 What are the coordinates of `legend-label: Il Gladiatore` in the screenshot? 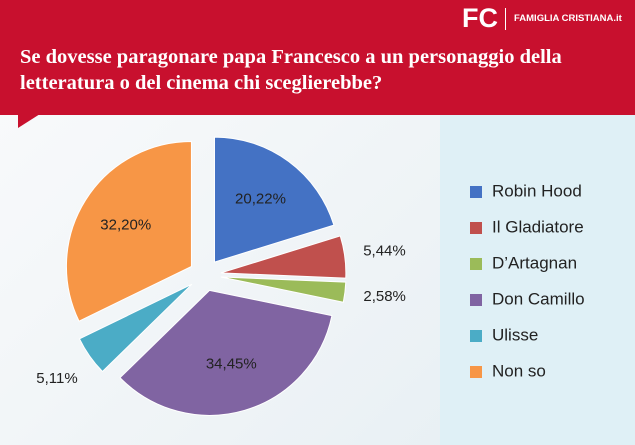 It's located at (538, 226).